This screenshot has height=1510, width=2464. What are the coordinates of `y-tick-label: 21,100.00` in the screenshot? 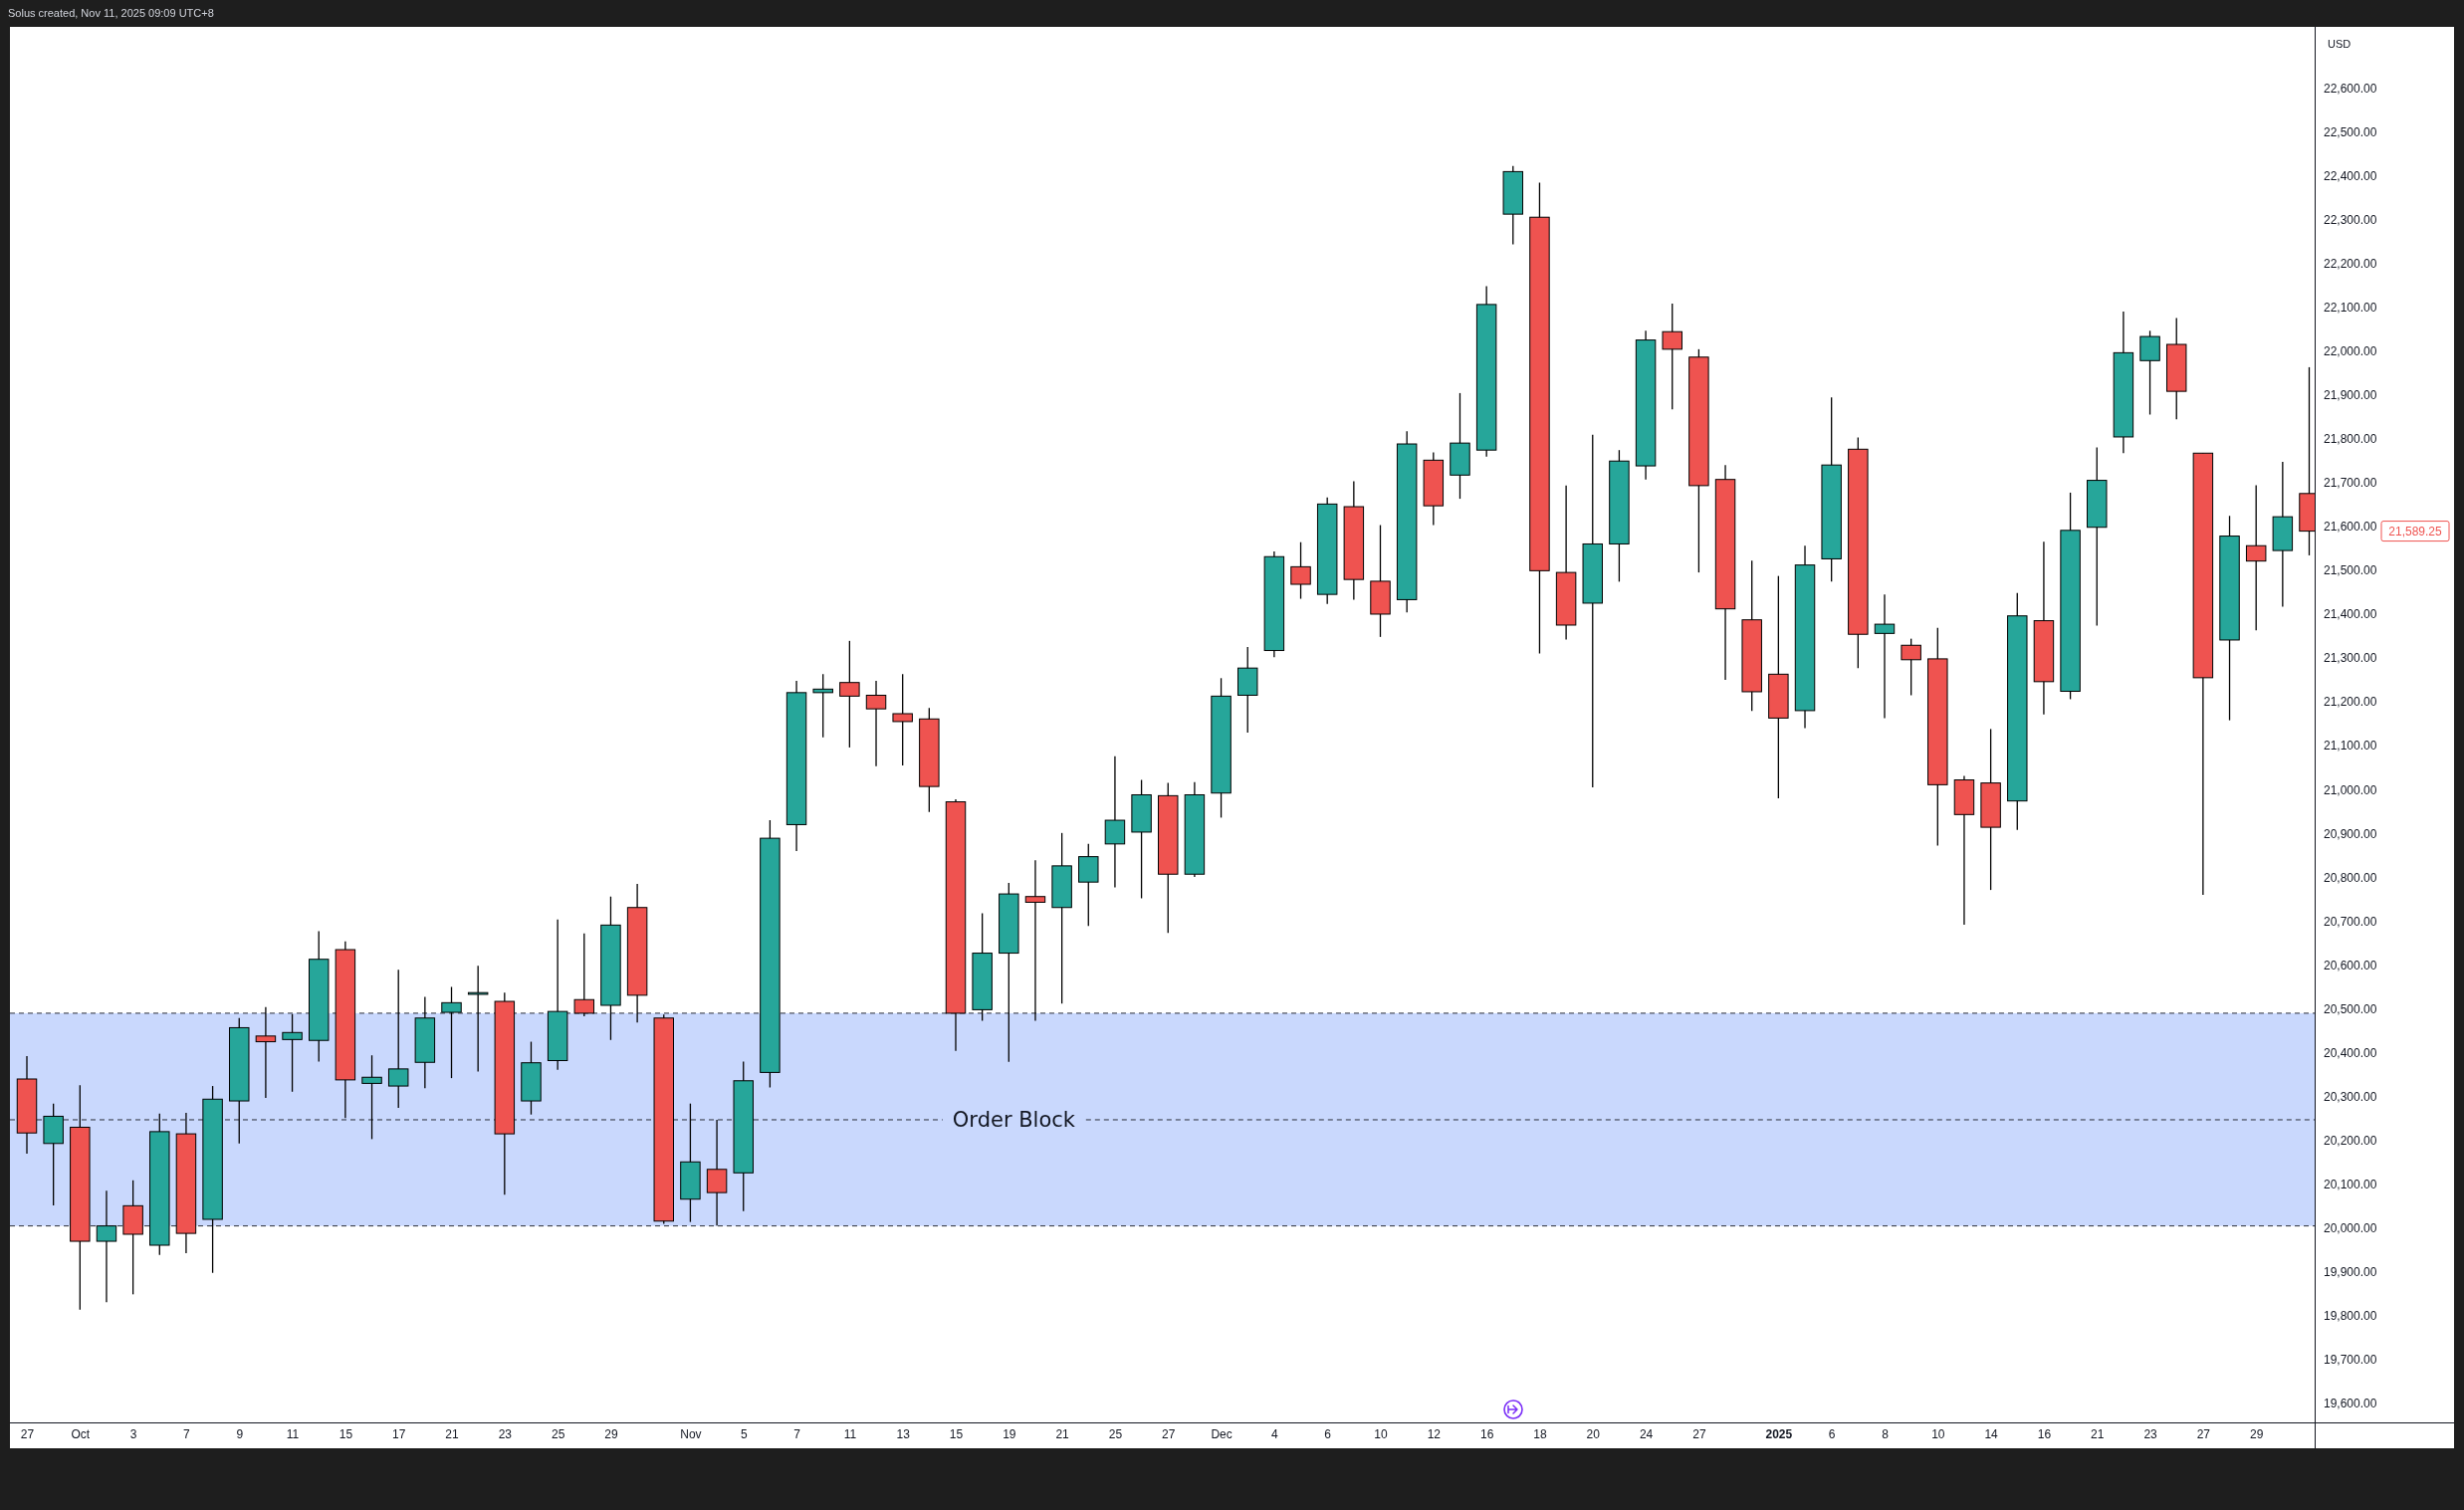 It's located at (2351, 746).